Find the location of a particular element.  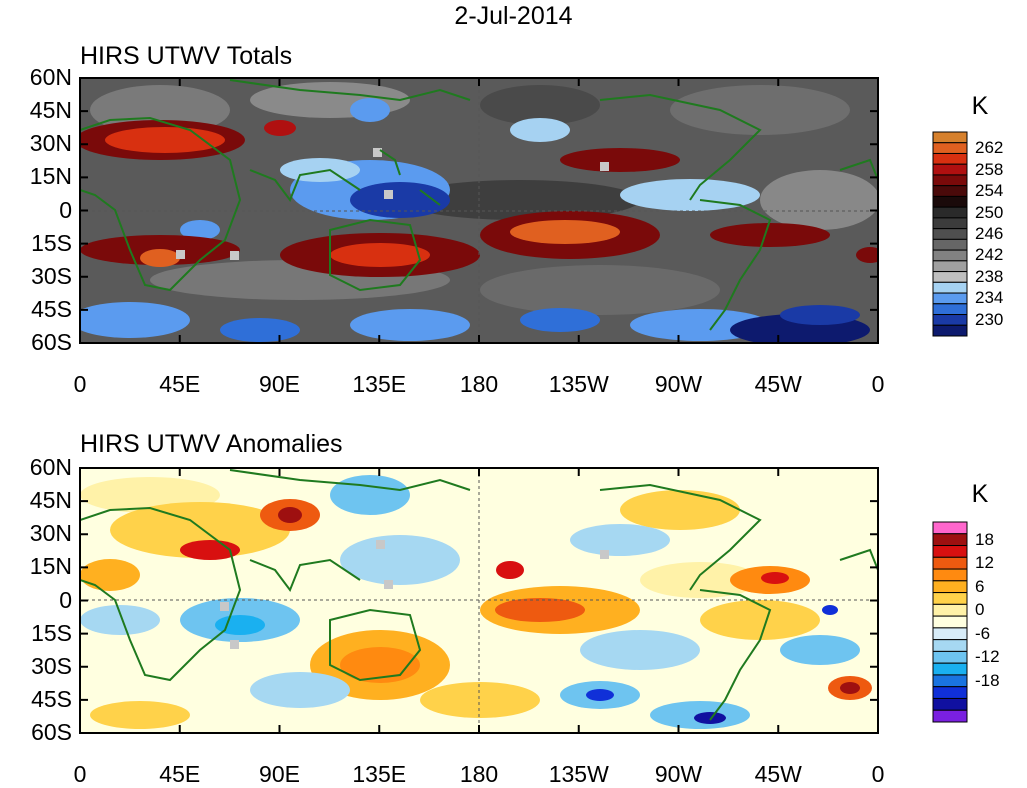

colorbar-label: -12 is located at coordinates (987, 657).